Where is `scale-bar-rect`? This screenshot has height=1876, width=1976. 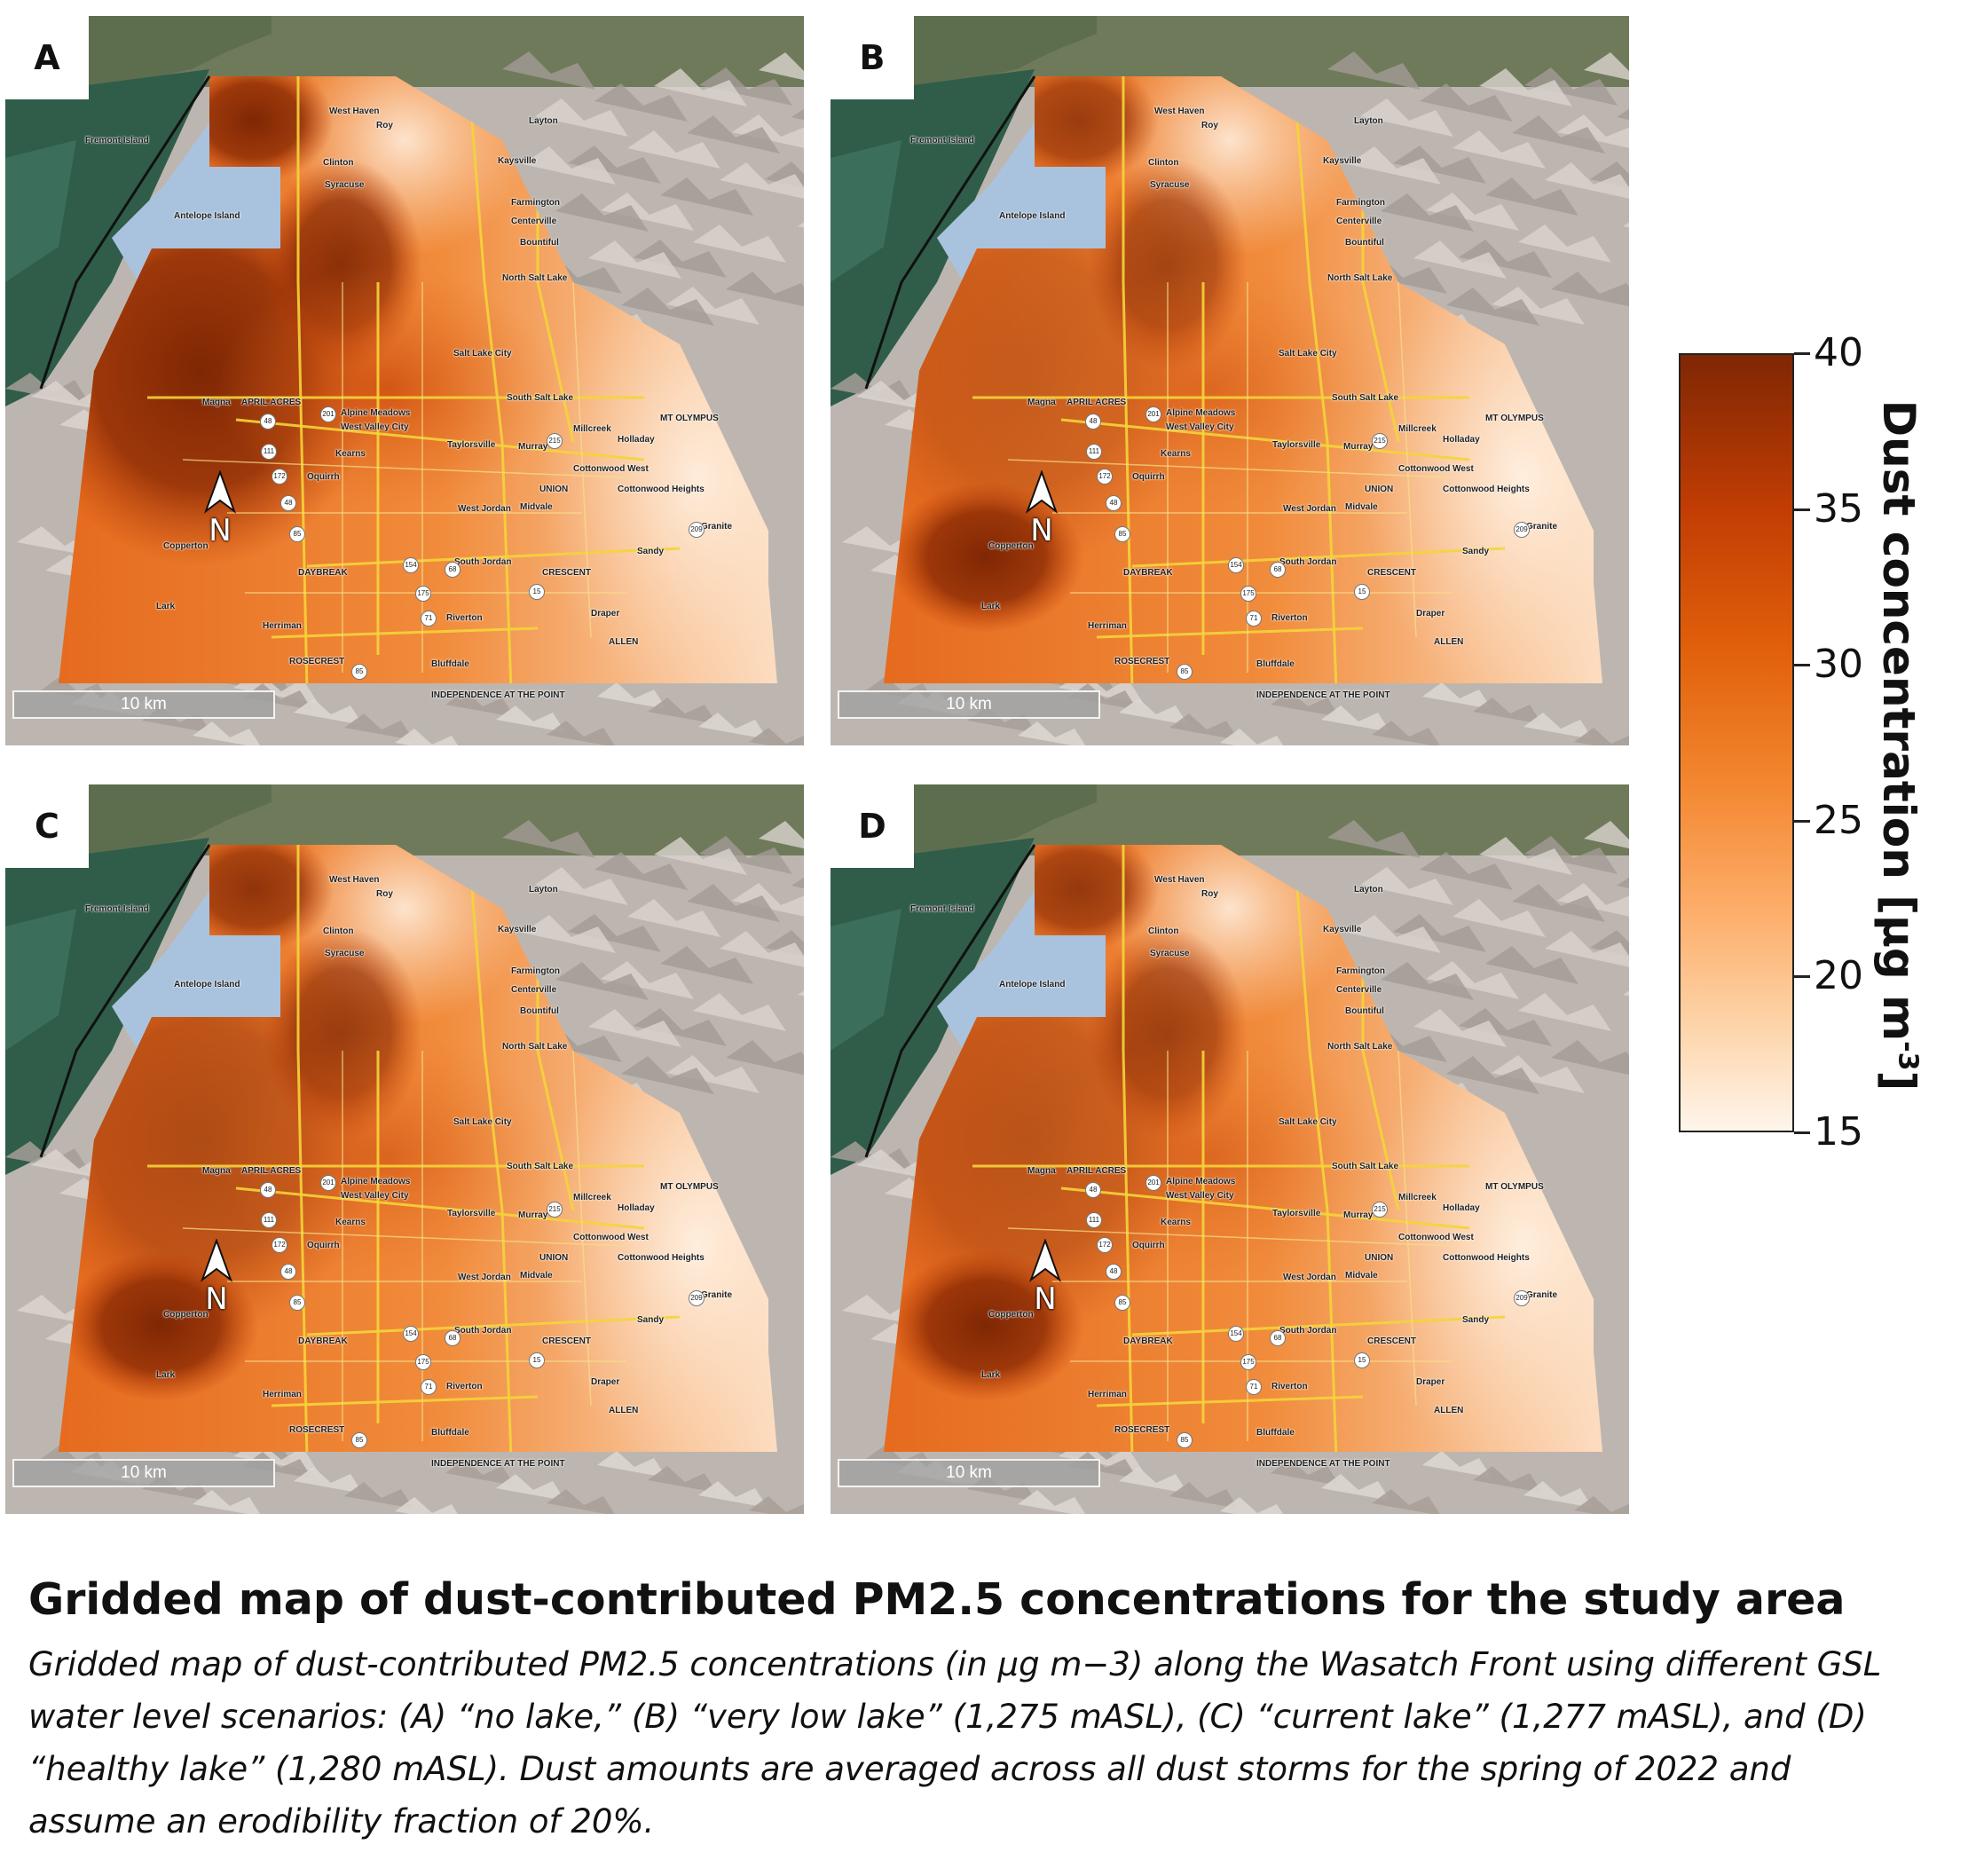 scale-bar-rect is located at coordinates (969, 704).